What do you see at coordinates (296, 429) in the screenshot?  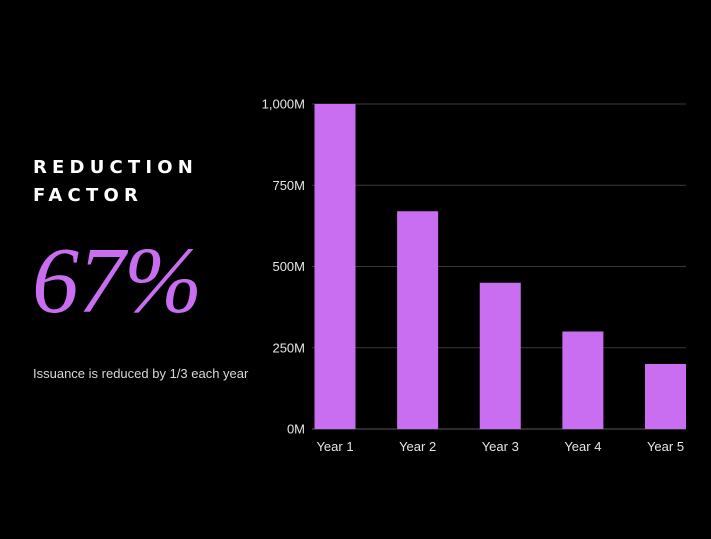 I see `y-tick-label: 0M` at bounding box center [296, 429].